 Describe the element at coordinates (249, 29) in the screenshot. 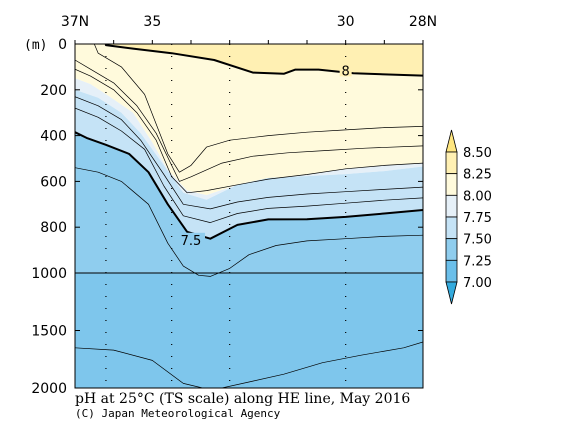

I see `x-axis-ticks: 37N 35 30 28N` at that location.